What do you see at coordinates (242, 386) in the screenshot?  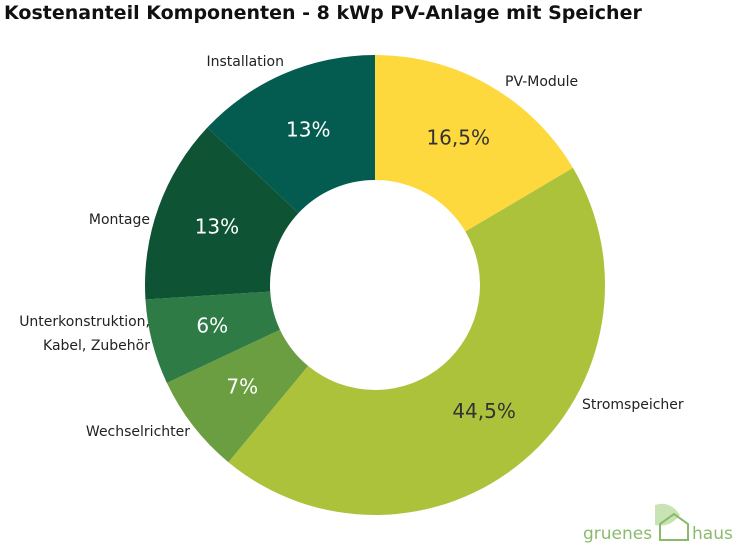 I see `value-label: 7%` at bounding box center [242, 386].